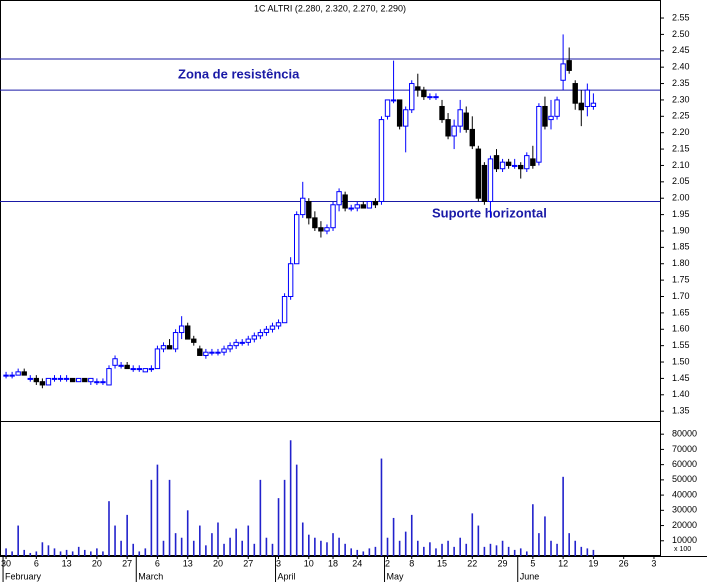  Describe the element at coordinates (681, 34) in the screenshot. I see `y-tick-label: 2.50` at that location.